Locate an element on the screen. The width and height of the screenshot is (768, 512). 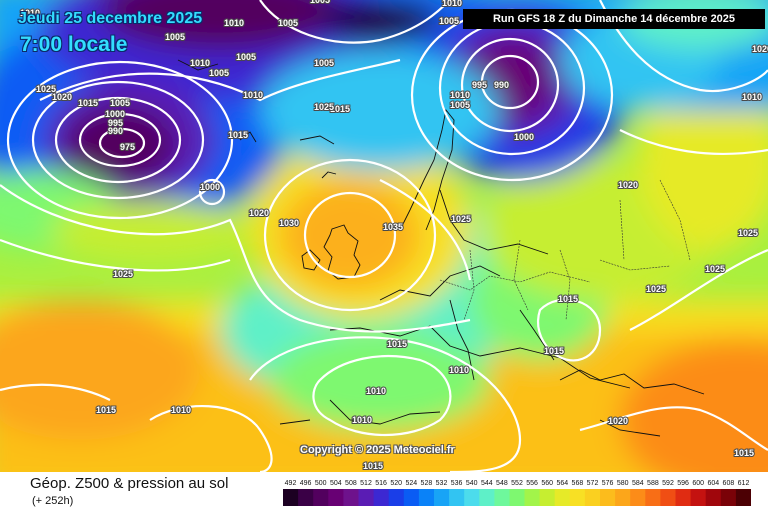
scale-label: 524 is located at coordinates (411, 483).